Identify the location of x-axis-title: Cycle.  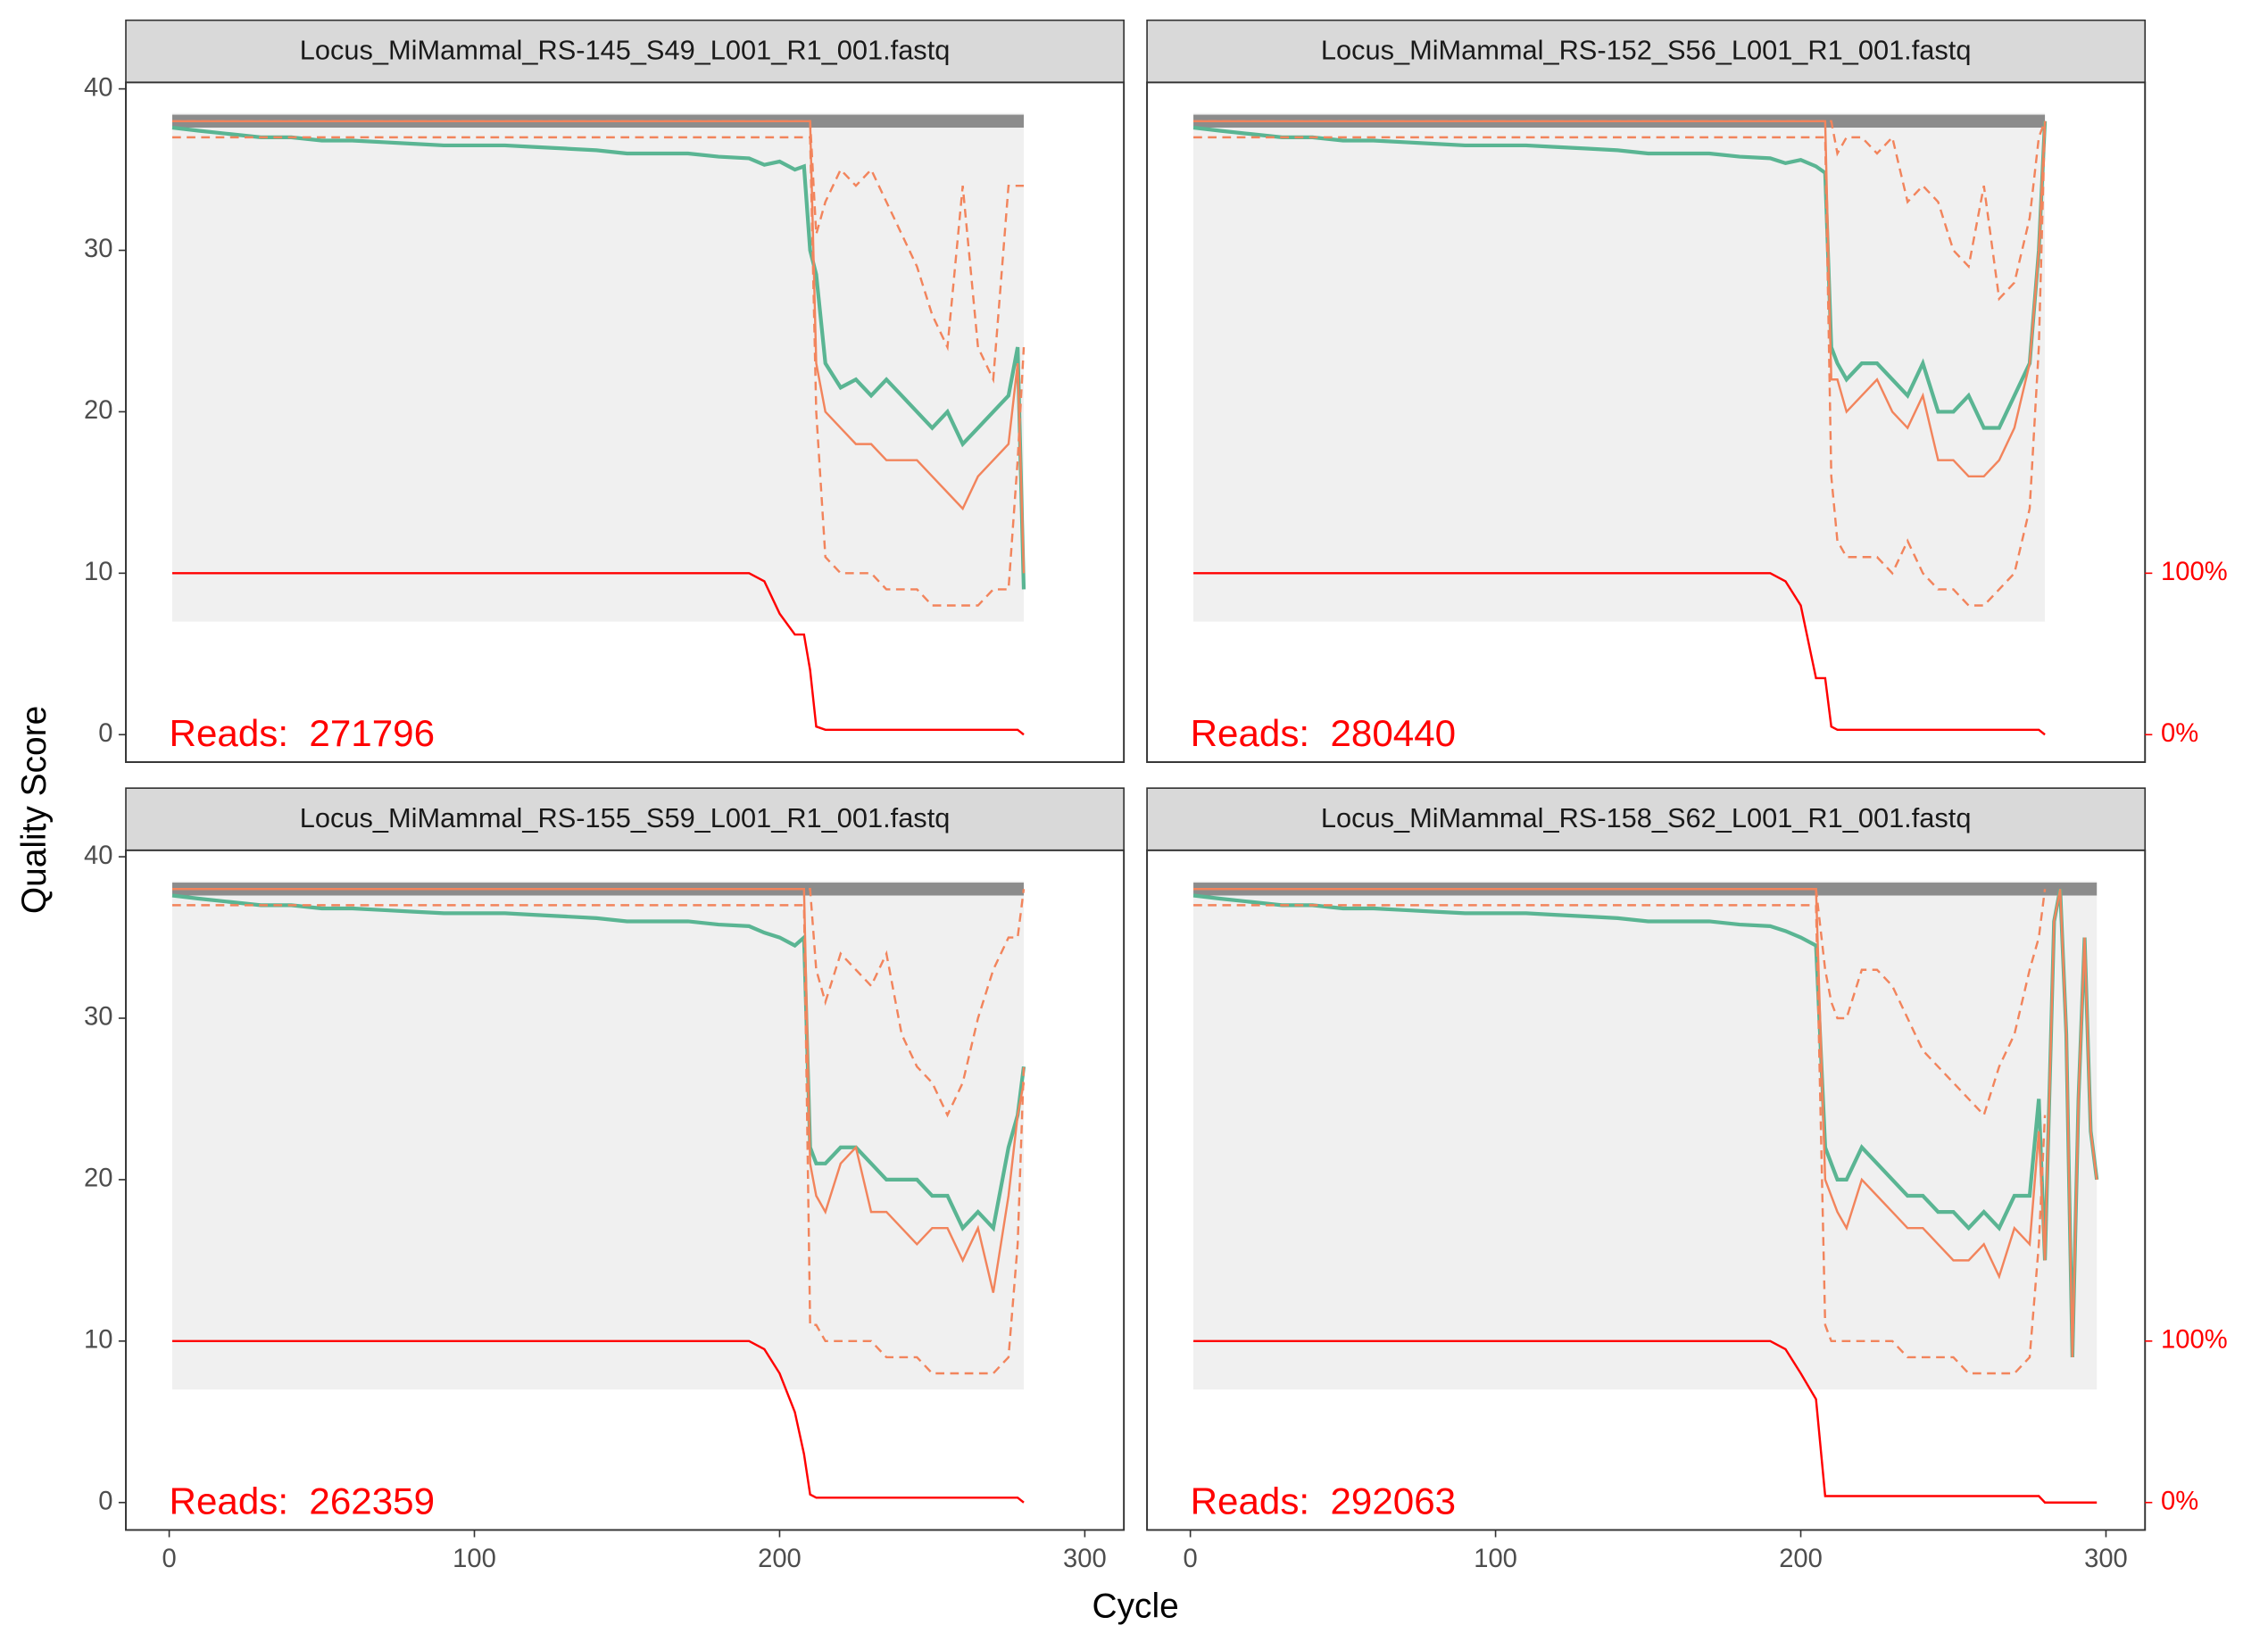
(1136, 1606).